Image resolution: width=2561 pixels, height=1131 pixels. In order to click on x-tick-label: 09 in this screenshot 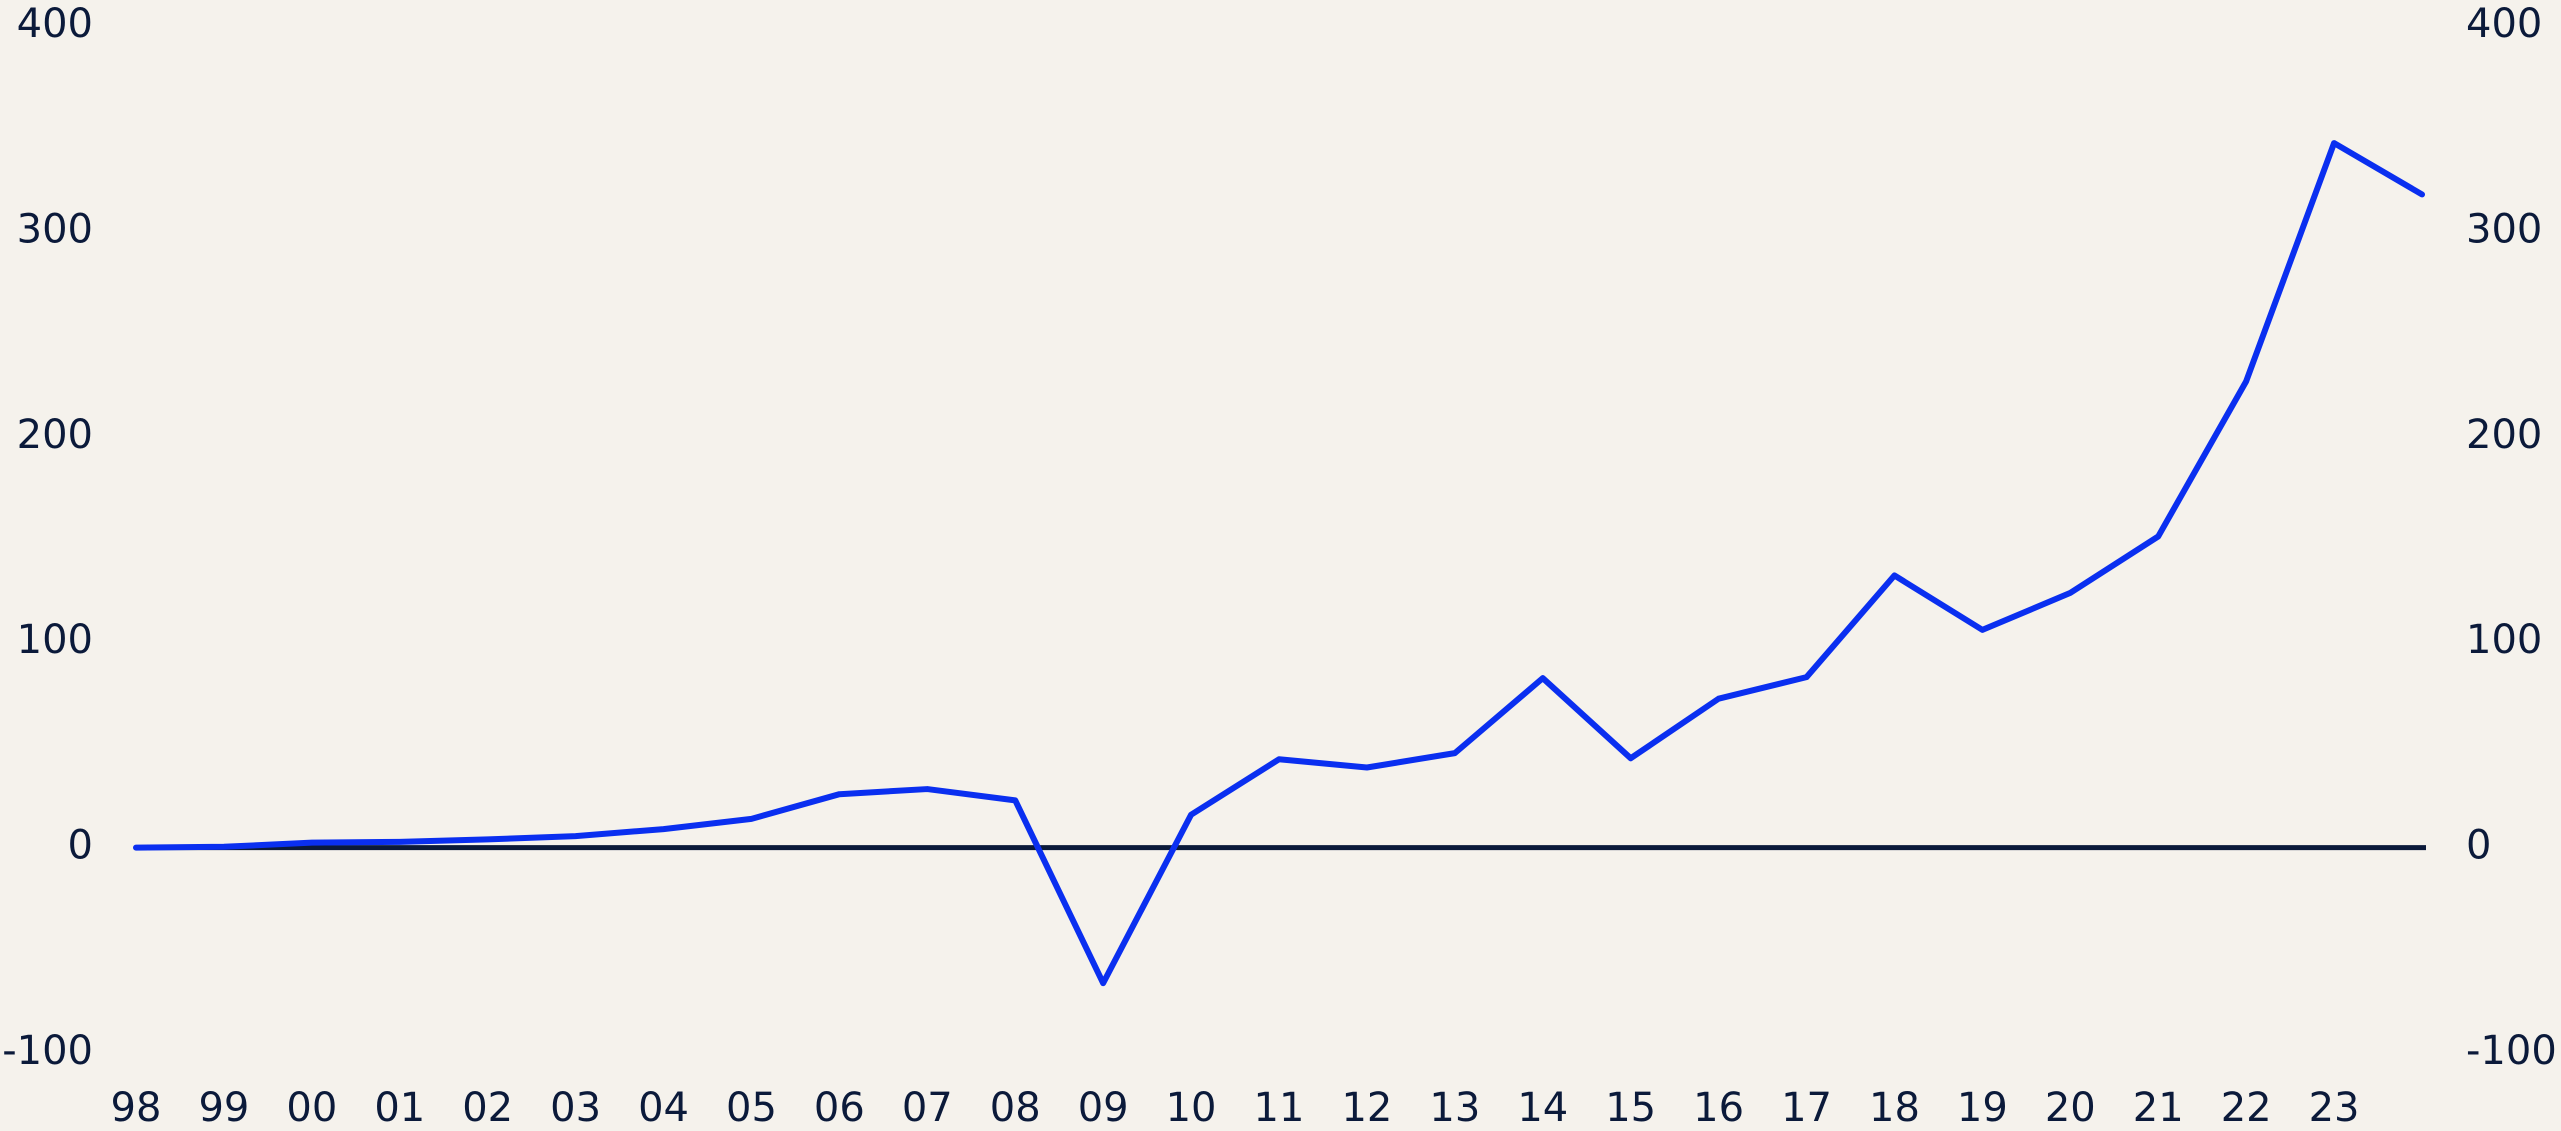, I will do `click(1103, 1108)`.